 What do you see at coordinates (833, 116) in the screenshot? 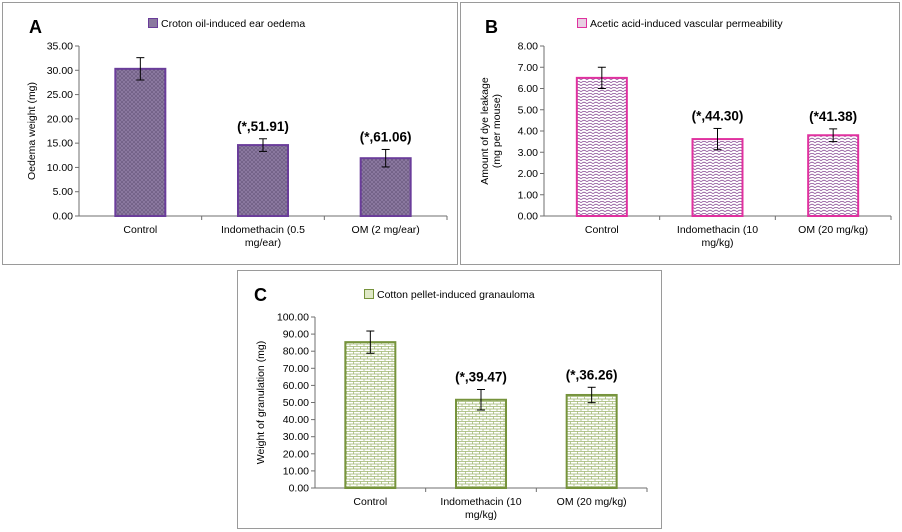
I see `data-label: (*41.38)` at bounding box center [833, 116].